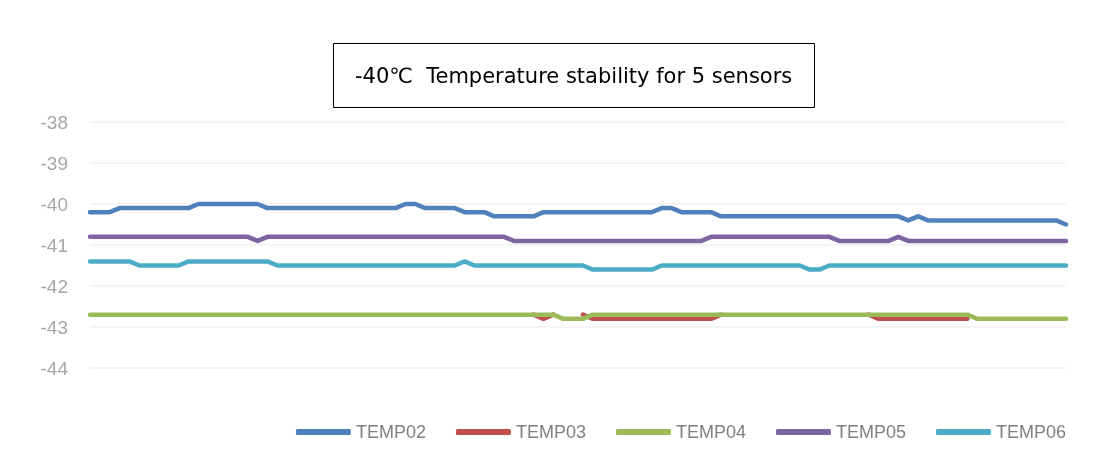  Describe the element at coordinates (550, 432) in the screenshot. I see `legend-label: TEMP03` at that location.